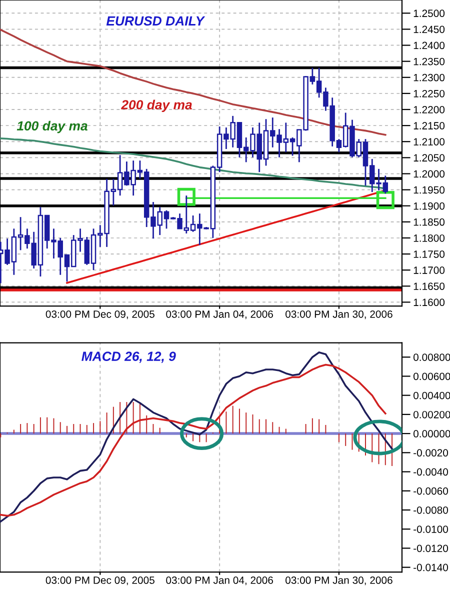 The width and height of the screenshot is (450, 591). Describe the element at coordinates (432, 434) in the screenshot. I see `y-tick-label: 0.00000` at that location.